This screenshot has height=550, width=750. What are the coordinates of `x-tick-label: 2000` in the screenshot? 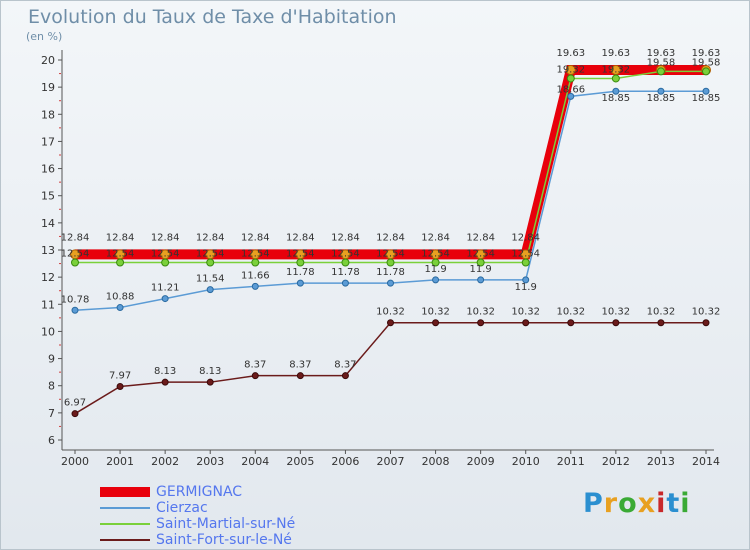 It's located at (75, 461).